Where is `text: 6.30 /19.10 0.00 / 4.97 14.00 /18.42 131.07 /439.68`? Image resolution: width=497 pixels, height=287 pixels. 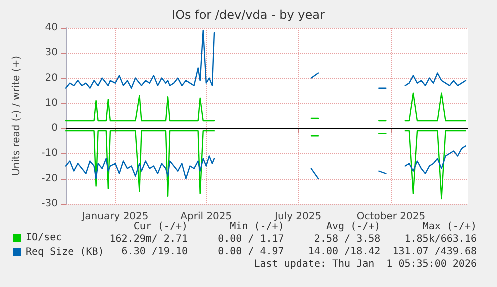 text: 6.30 /19.10 0.00 / 4.97 14.00 /18.42 131.07 /439.68 is located at coordinates (293, 252).